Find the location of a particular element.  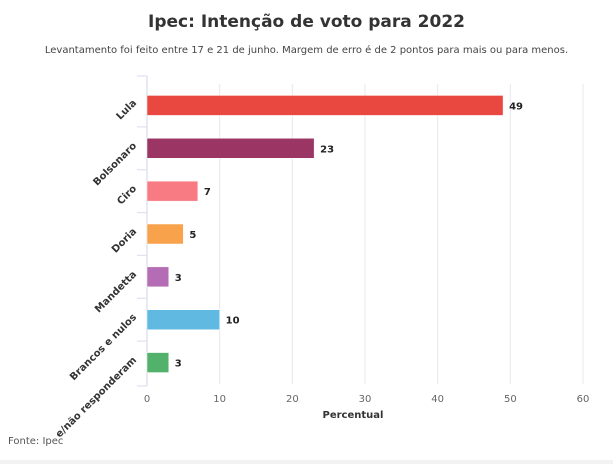

x-tick-label: 30 is located at coordinates (365, 399).